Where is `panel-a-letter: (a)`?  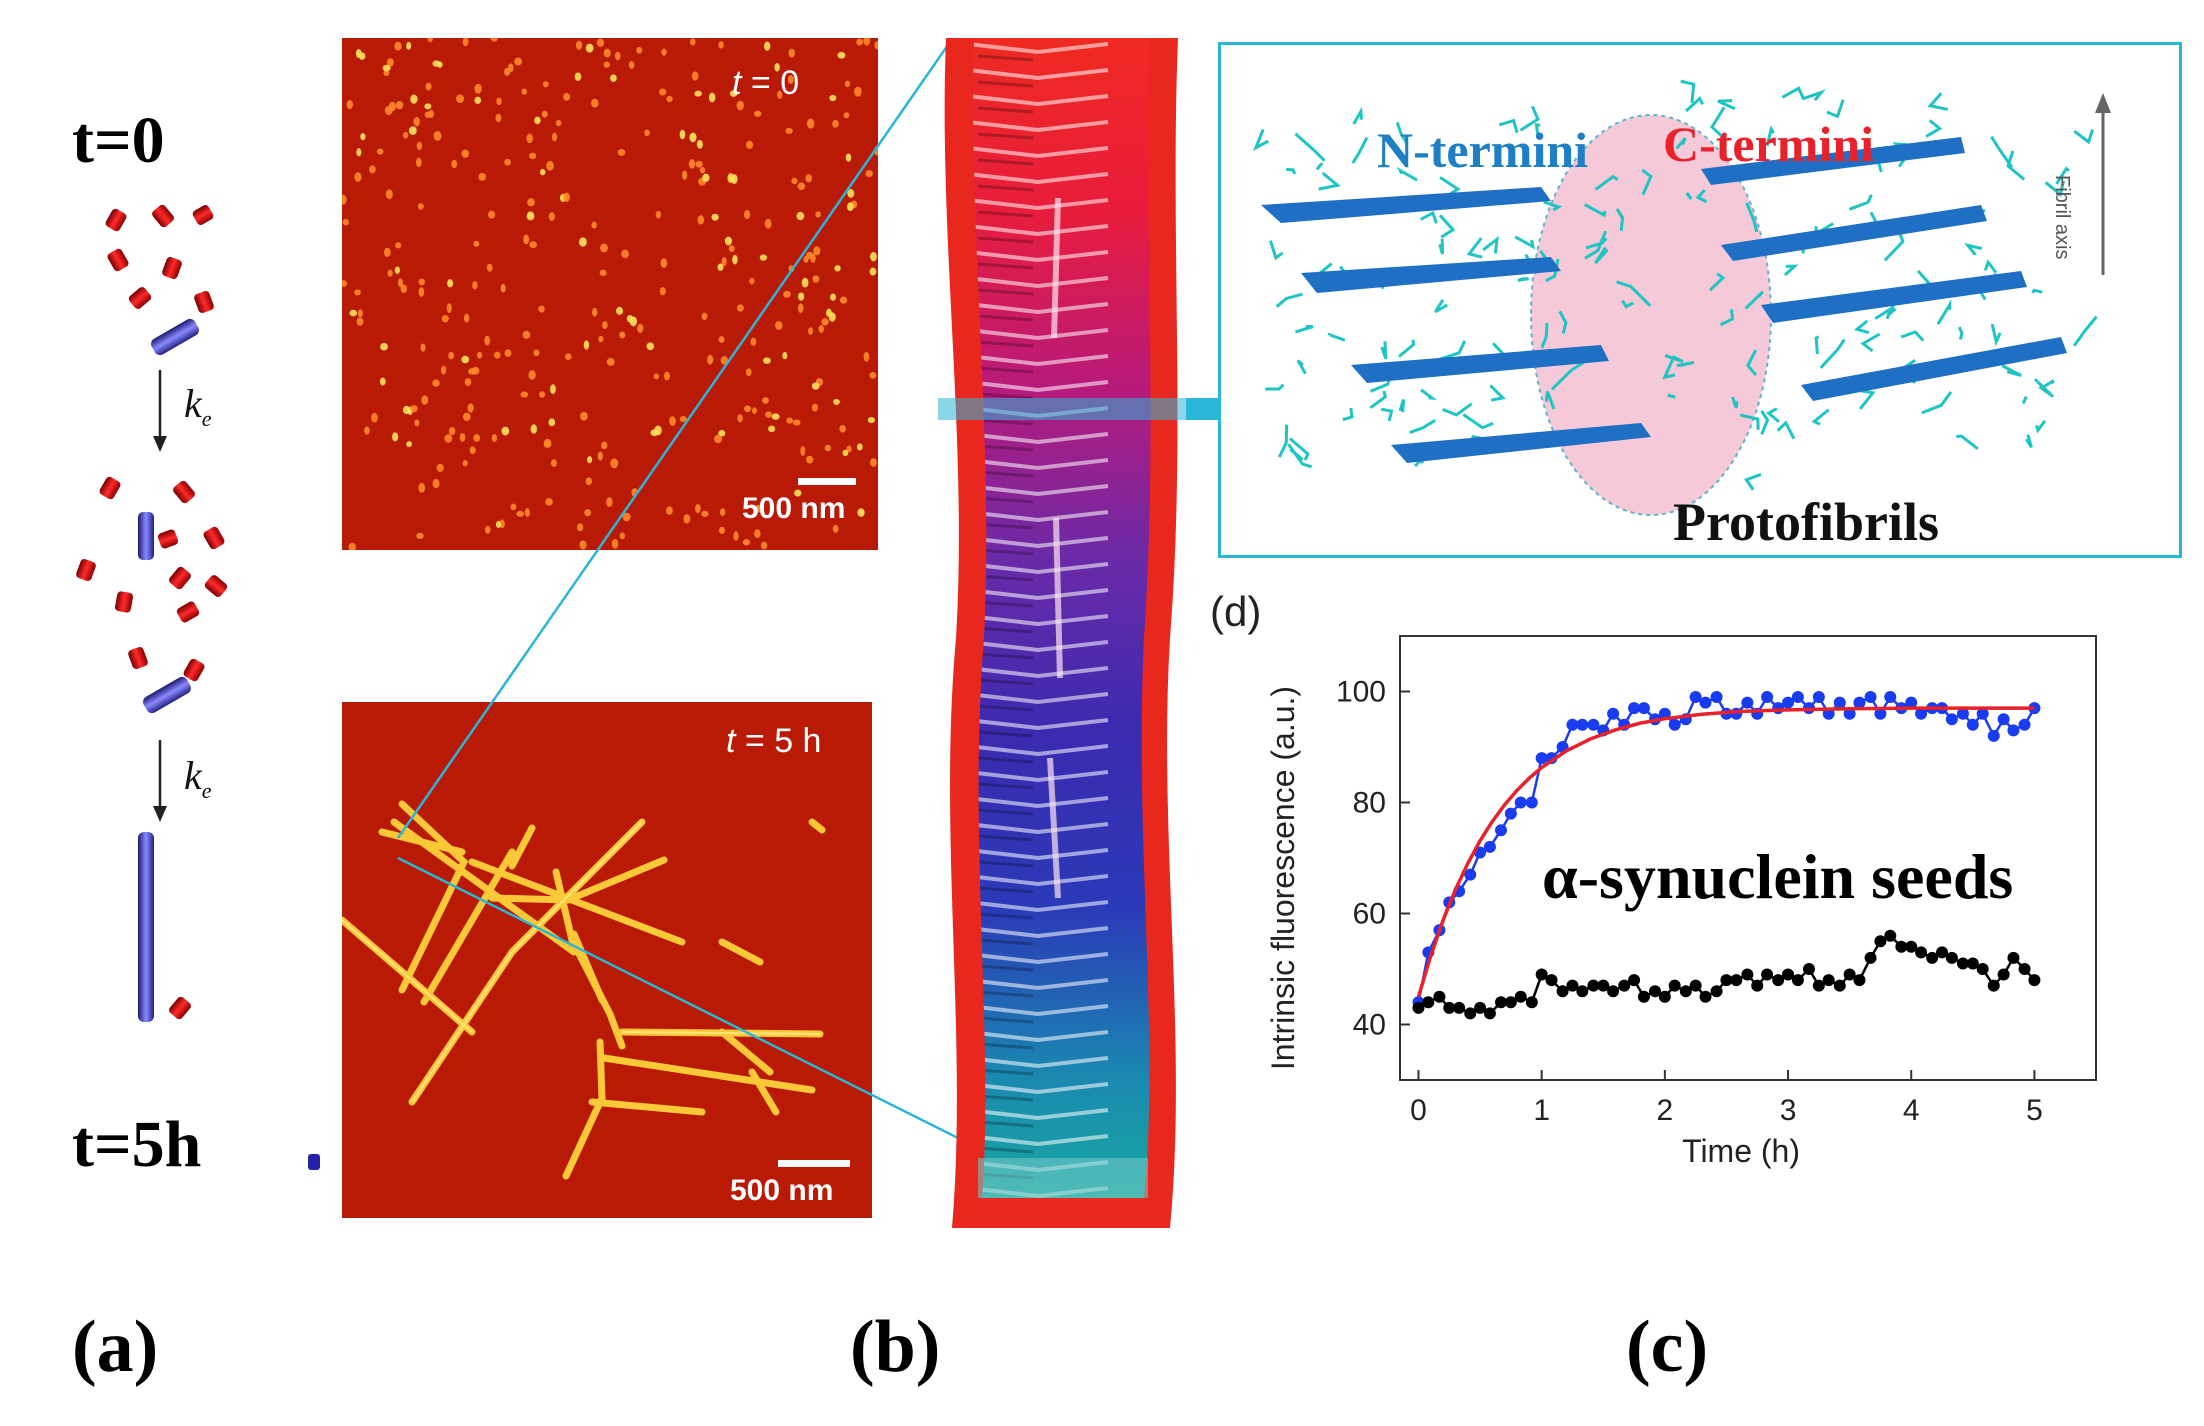
panel-a-letter: (a) is located at coordinates (115, 1347).